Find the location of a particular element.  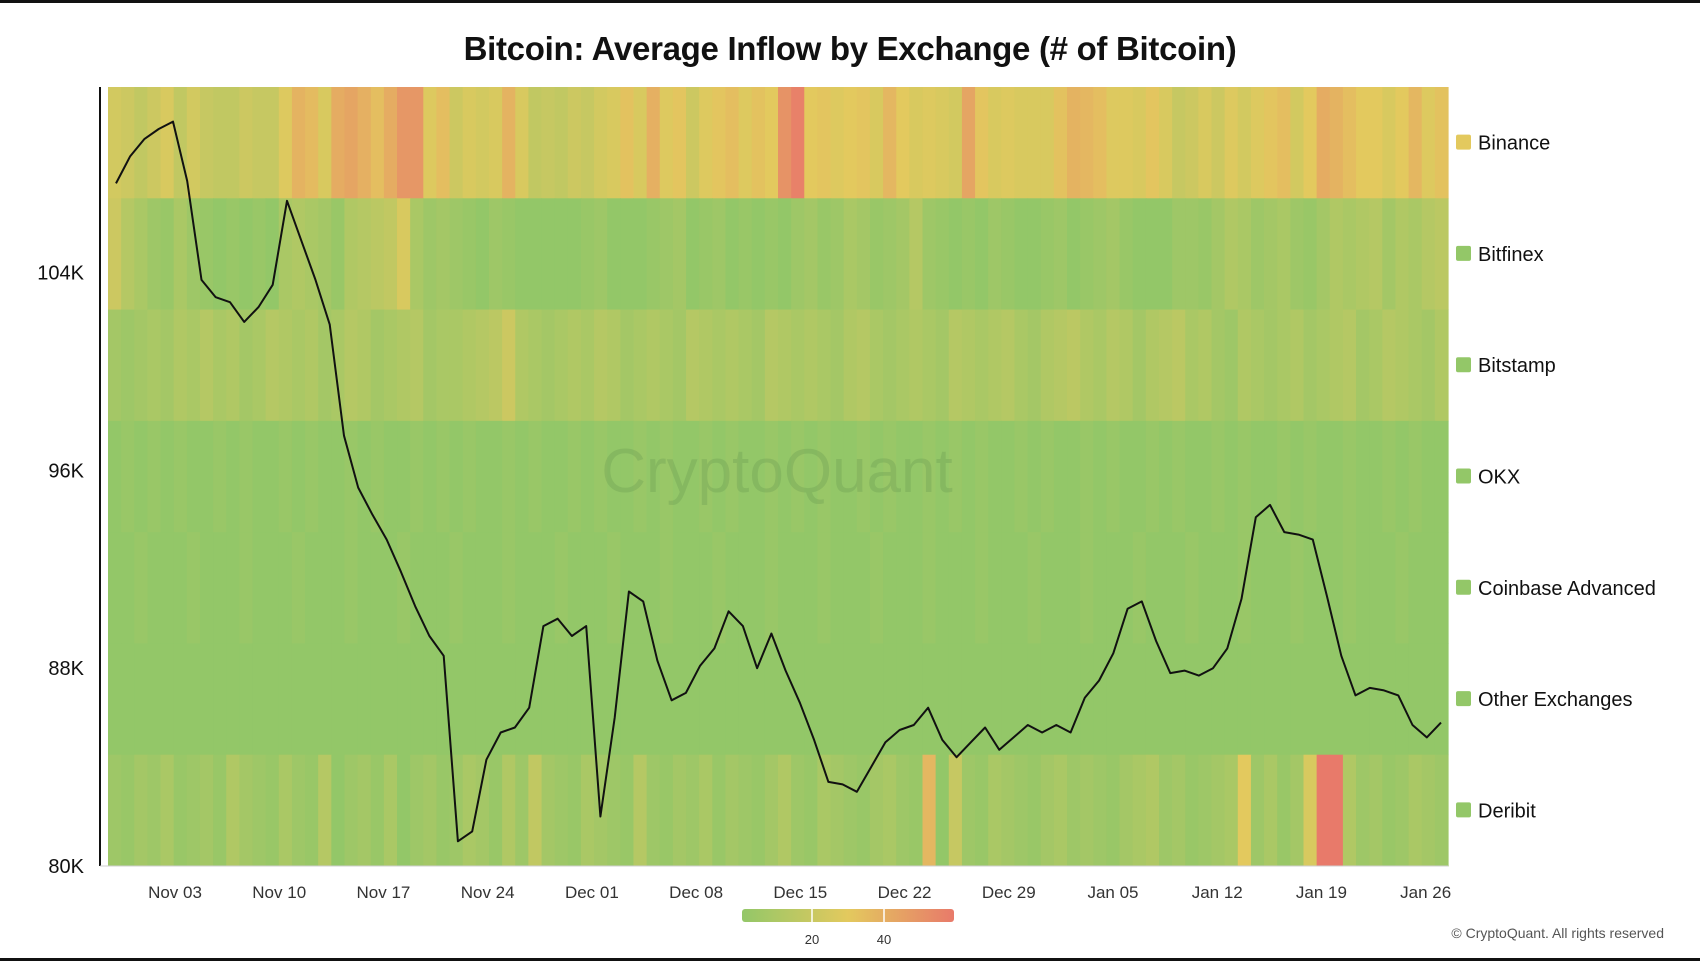

frame-top-border is located at coordinates (850, 1).